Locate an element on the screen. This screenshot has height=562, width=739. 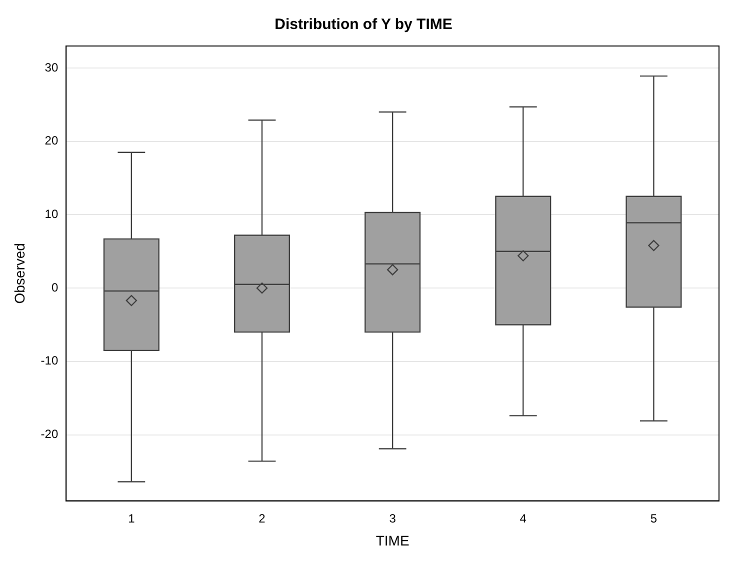
chart-title: Distribution of Y by TIME is located at coordinates (363, 25).